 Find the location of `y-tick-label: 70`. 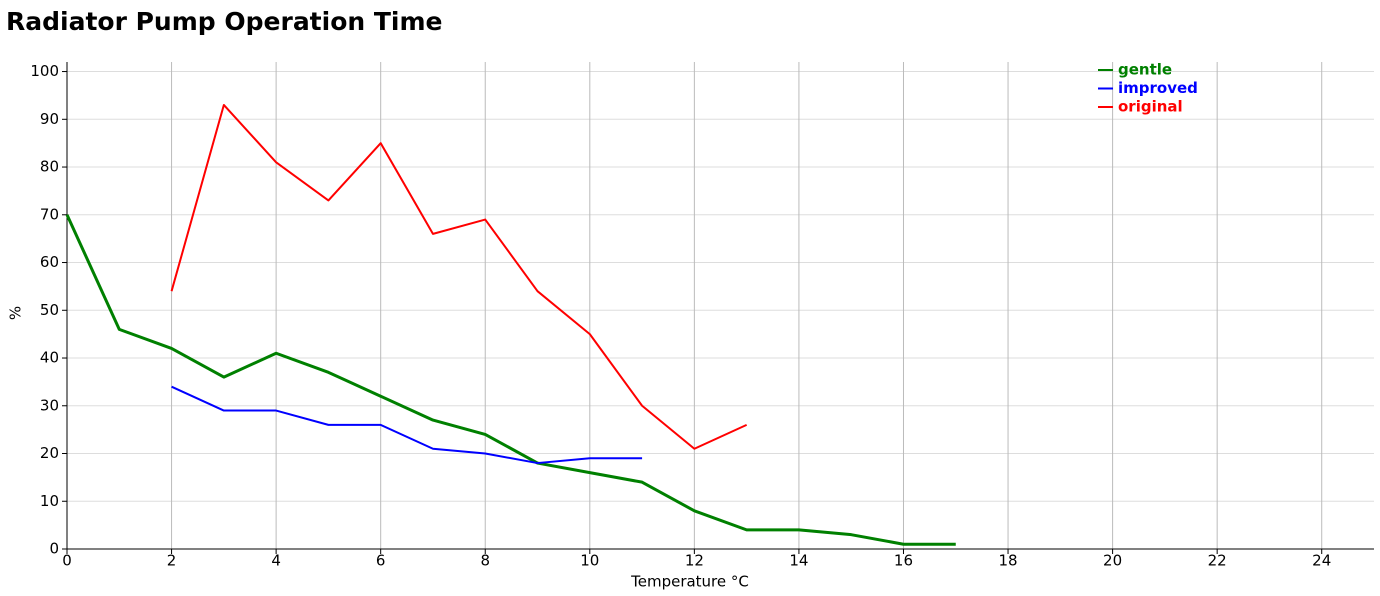

y-tick-label: 70 is located at coordinates (49, 214).